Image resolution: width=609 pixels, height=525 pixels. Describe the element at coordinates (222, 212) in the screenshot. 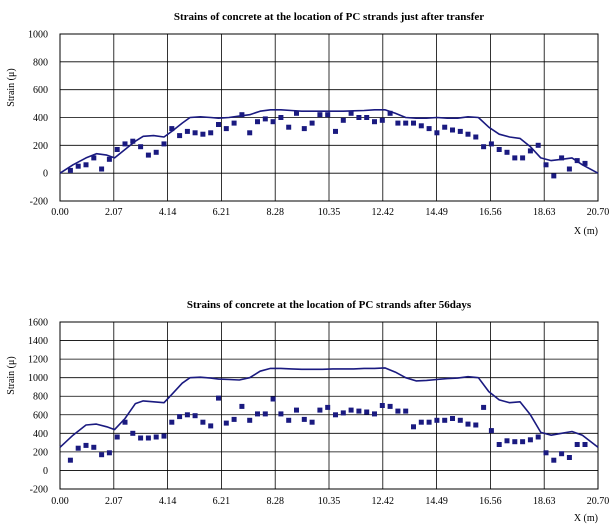

I see `x-tick-label: 6.21` at that location.